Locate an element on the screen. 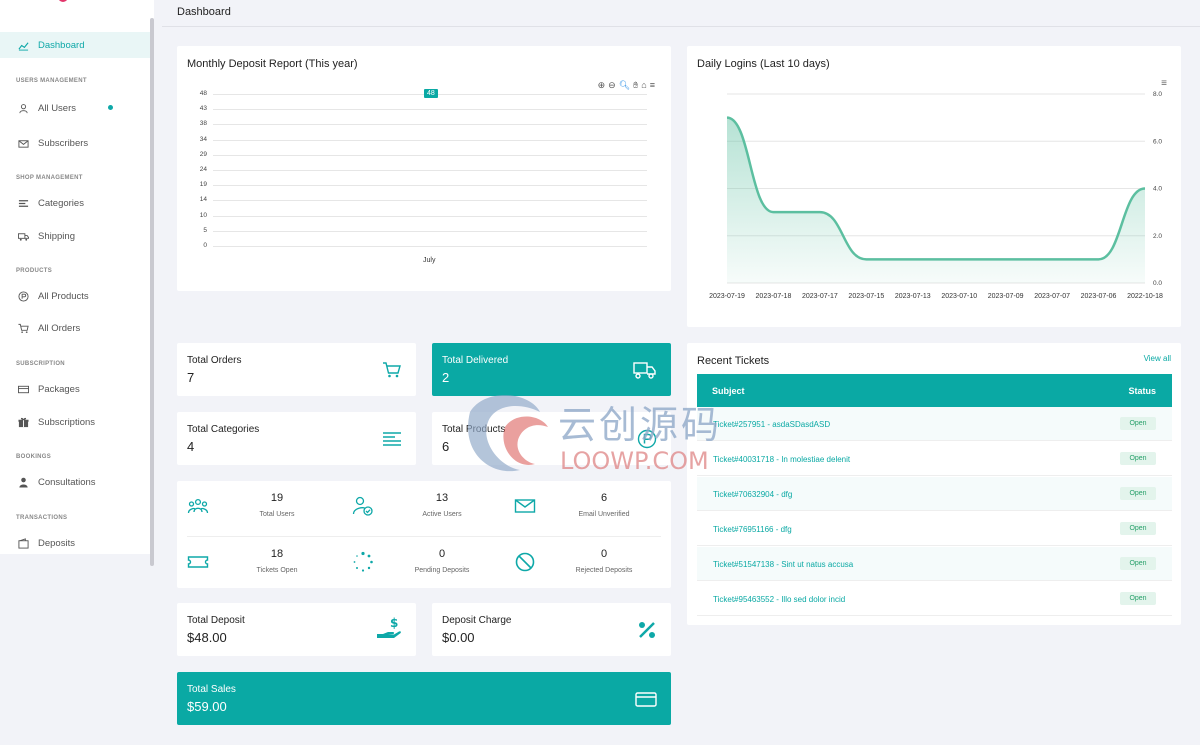 Image resolution: width=1200 pixels, height=745 pixels. sidebar-item-label: Dashboard is located at coordinates (61, 45).